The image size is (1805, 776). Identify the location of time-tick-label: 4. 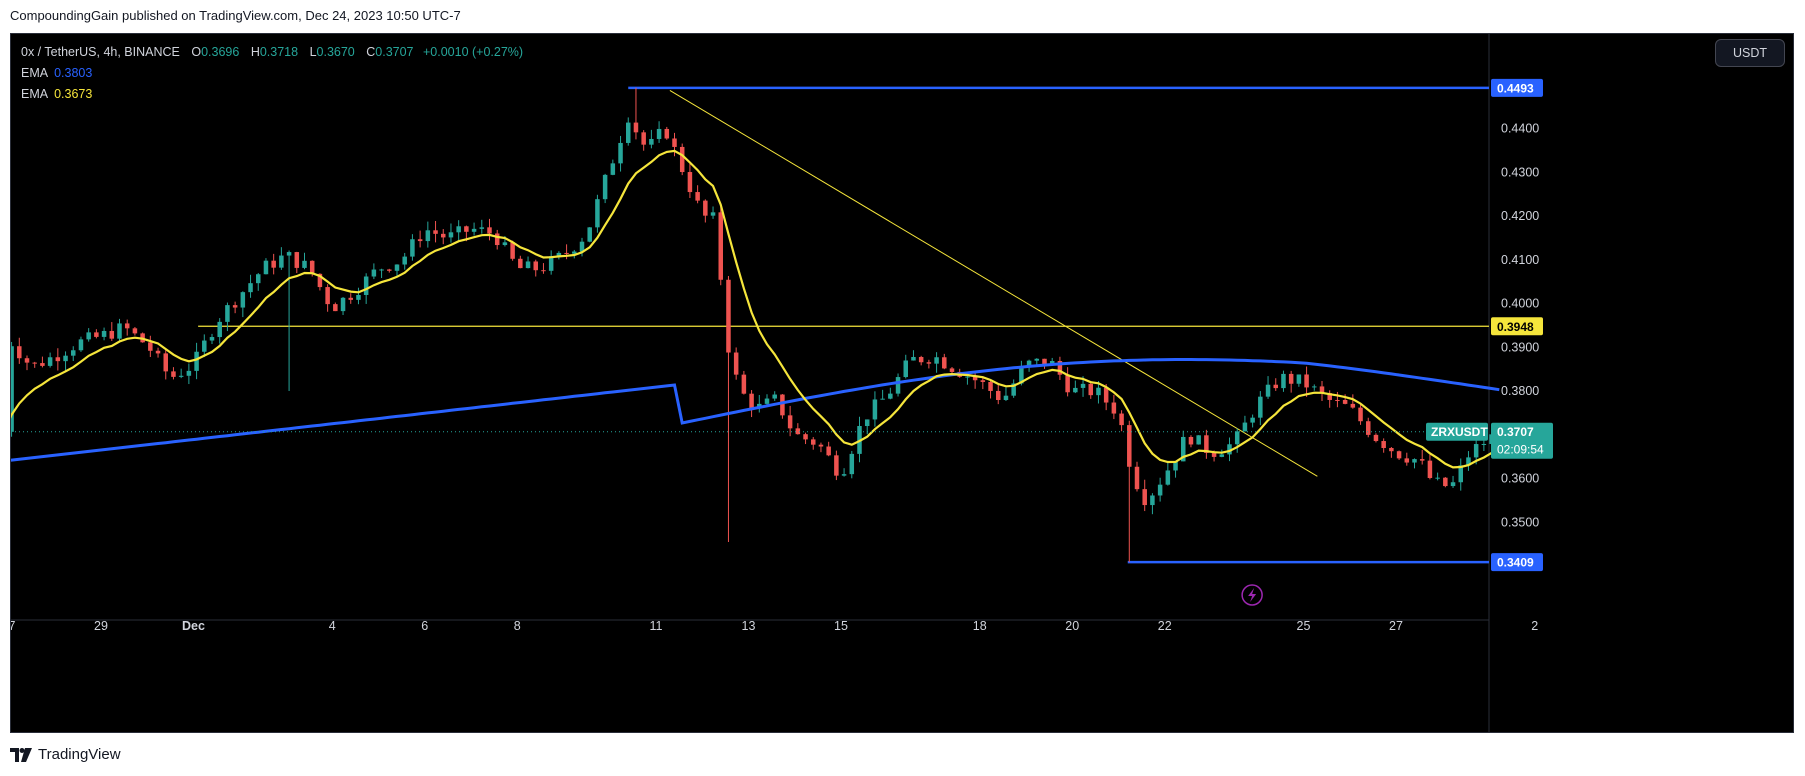
(332, 626).